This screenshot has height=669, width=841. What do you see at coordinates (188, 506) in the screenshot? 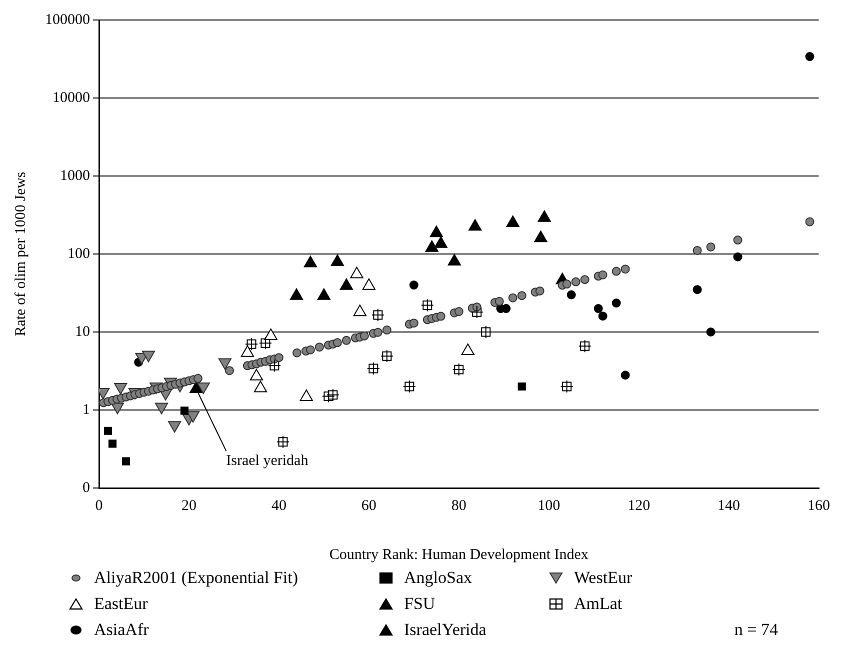
I see `x-tick-label: 20` at bounding box center [188, 506].